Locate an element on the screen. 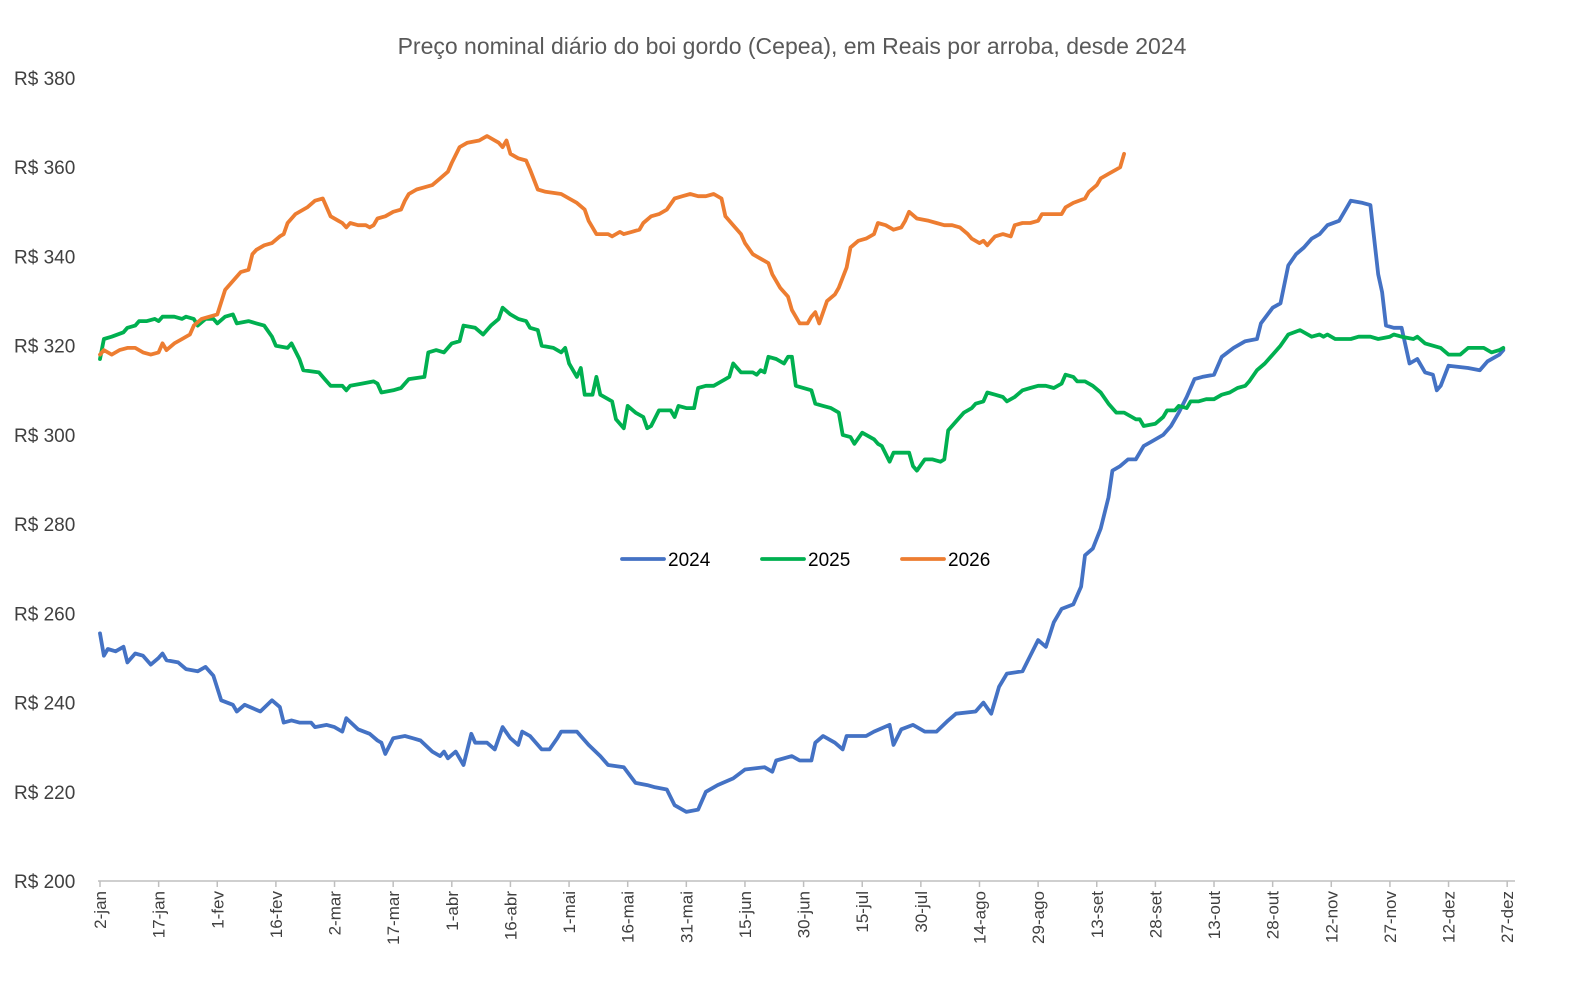 The image size is (1581, 989). x-tick-label: 28-out is located at coordinates (1273, 915).